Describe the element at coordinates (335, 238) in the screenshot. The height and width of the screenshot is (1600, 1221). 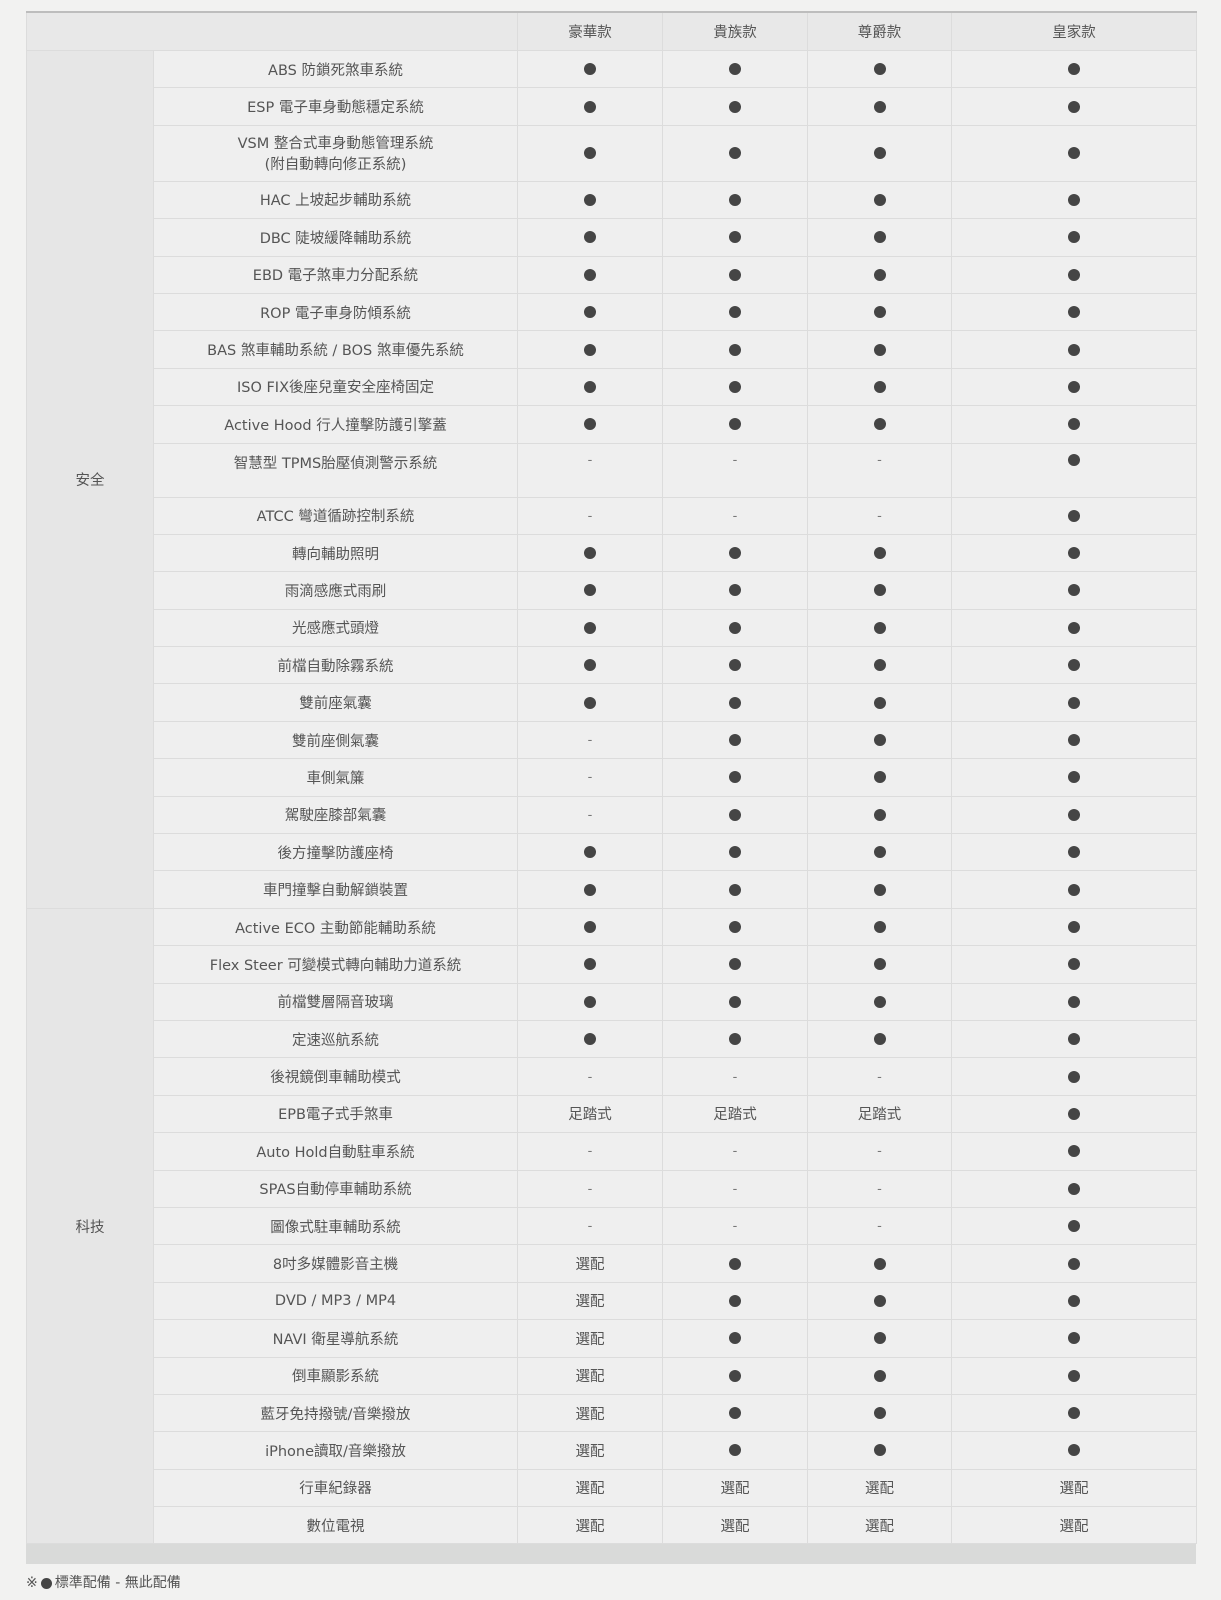
I see `feature-name-line: DBC 陡坡緩降輔助系統` at that location.